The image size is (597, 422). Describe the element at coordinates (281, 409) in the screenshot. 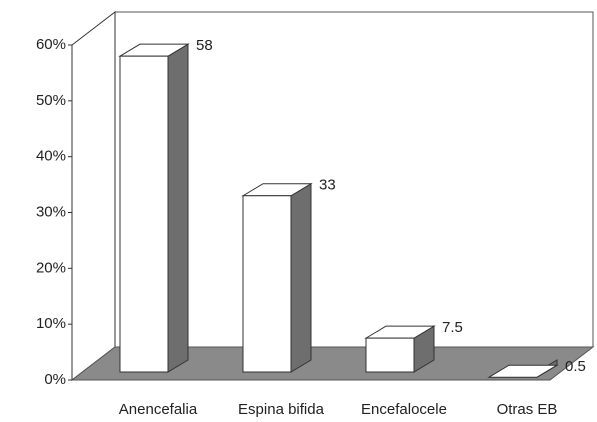

I see `x-tick-label: Espina bifida` at that location.